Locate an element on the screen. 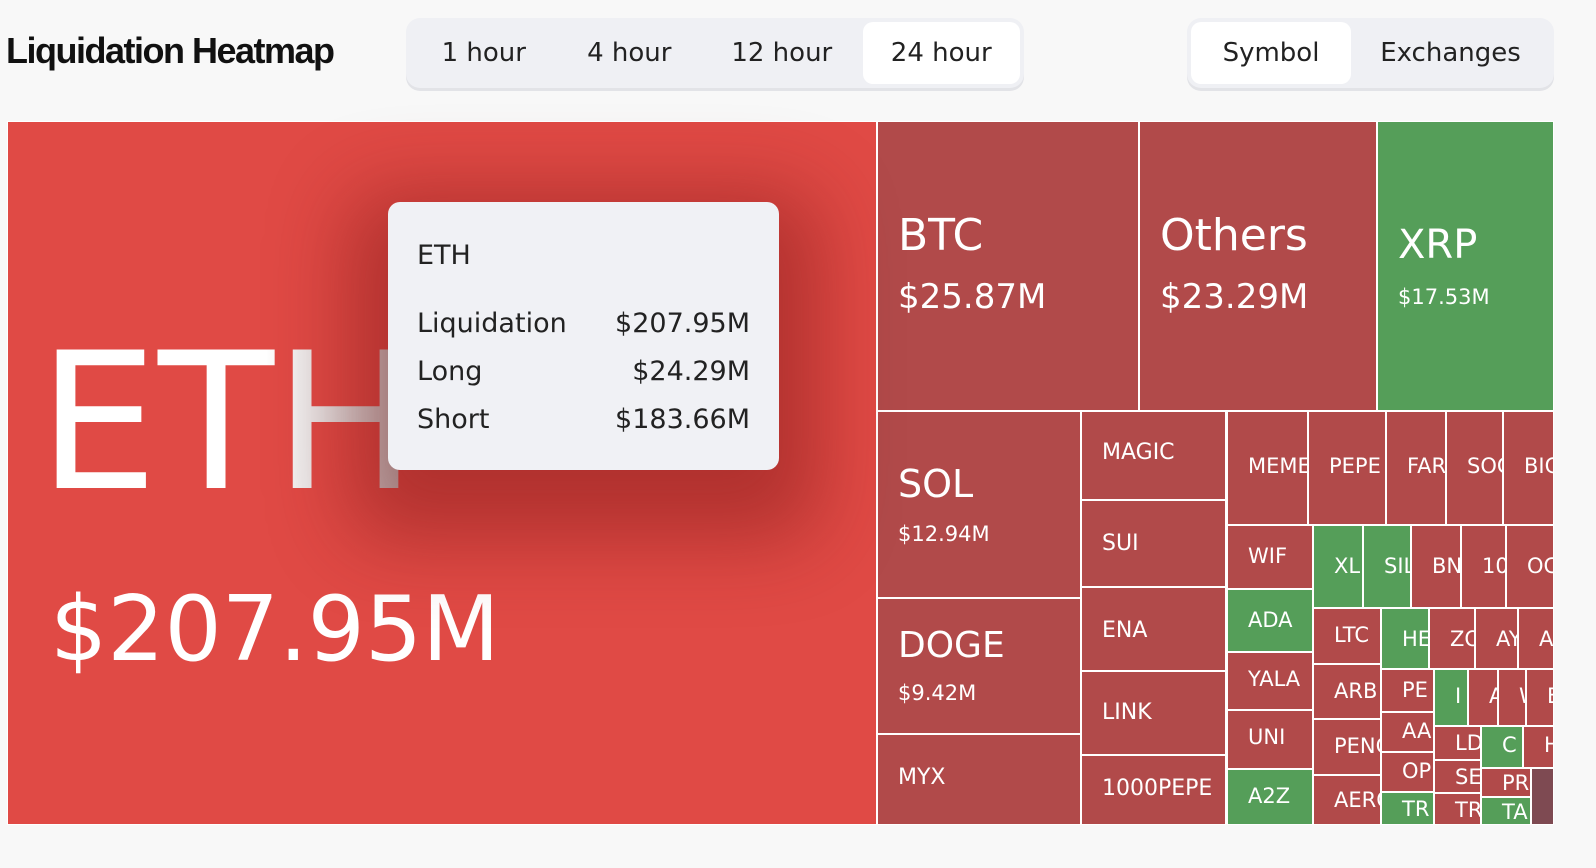 This screenshot has height=868, width=1596. cell-symbol: AA is located at coordinates (1417, 731).